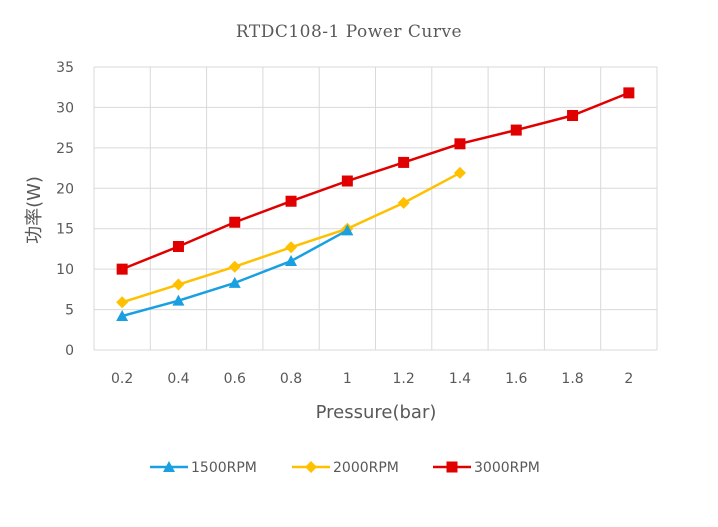 Image resolution: width=718 pixels, height=527 pixels. Describe the element at coordinates (178, 379) in the screenshot. I see `x-tick-label: 0.4` at that location.